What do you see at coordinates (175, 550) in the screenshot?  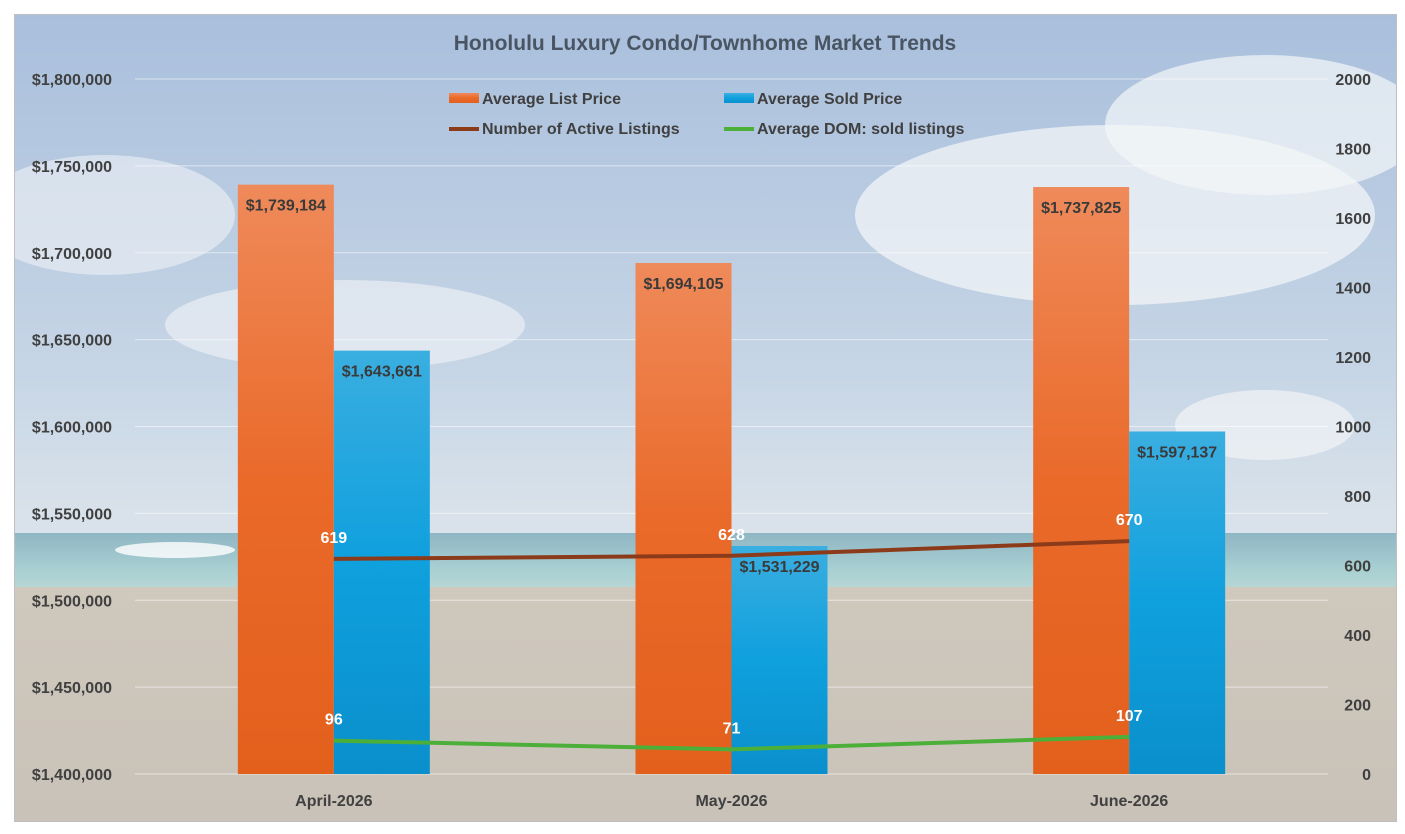 I see `wave` at bounding box center [175, 550].